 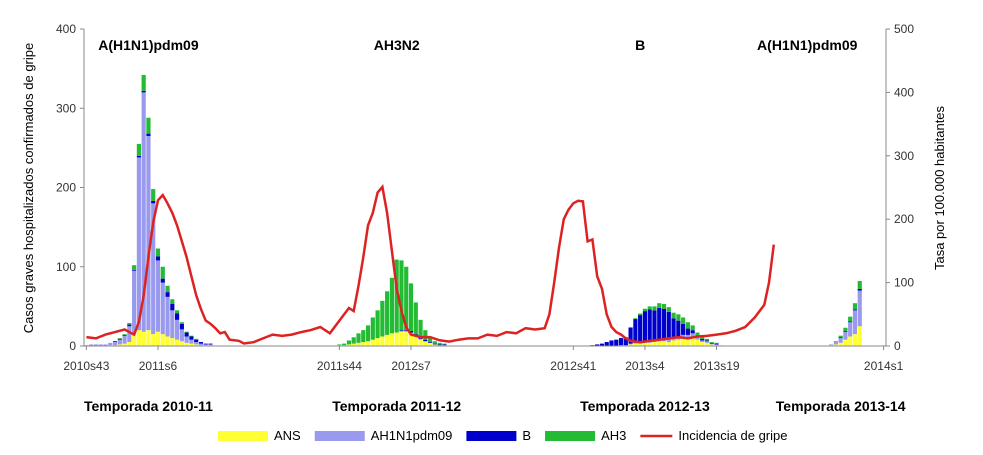 I want to click on bar-ah1n1pdm09-w21, so click(x=186, y=339).